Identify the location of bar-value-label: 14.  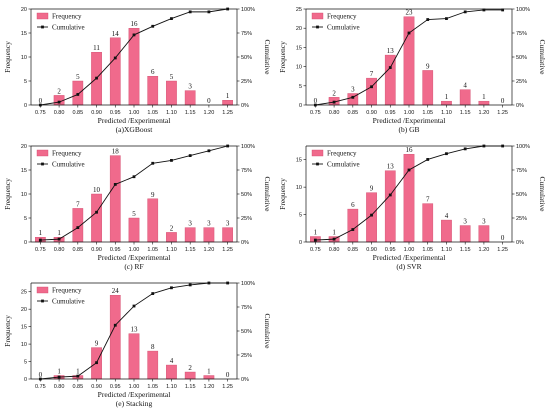
(116, 34).